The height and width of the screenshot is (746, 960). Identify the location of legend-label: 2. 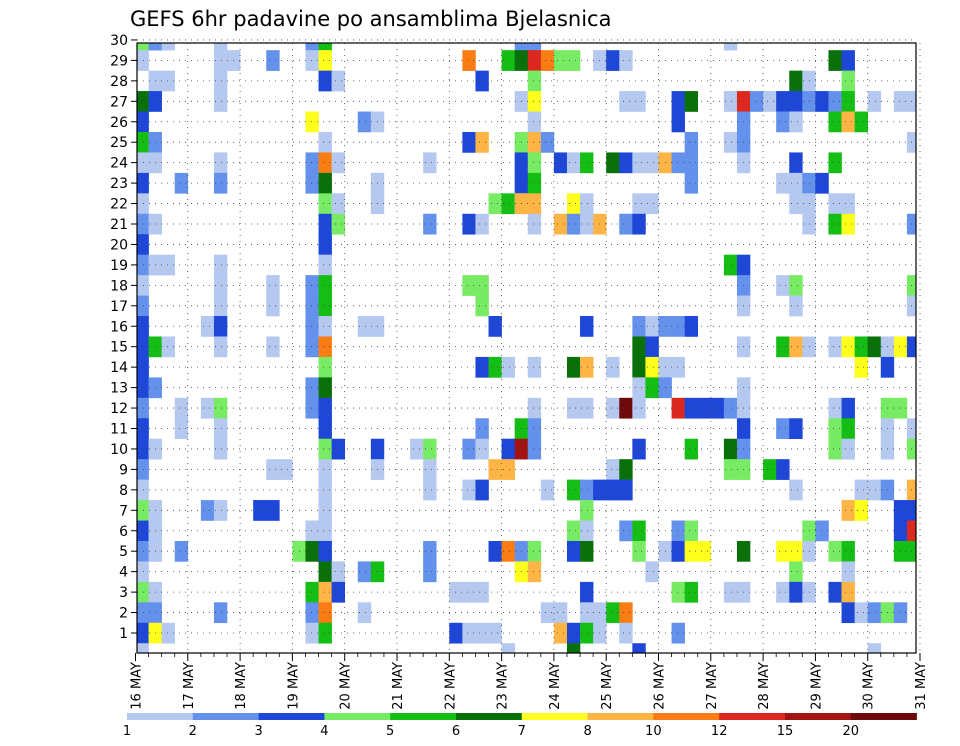
(193, 731).